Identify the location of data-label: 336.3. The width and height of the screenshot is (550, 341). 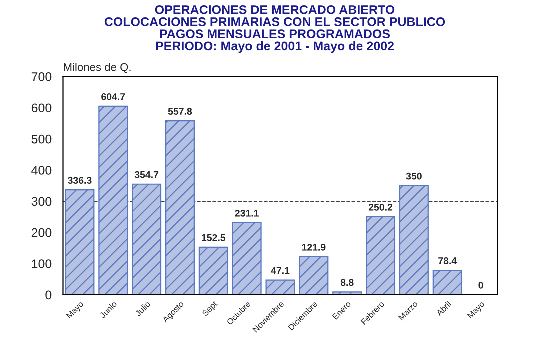
(80, 180).